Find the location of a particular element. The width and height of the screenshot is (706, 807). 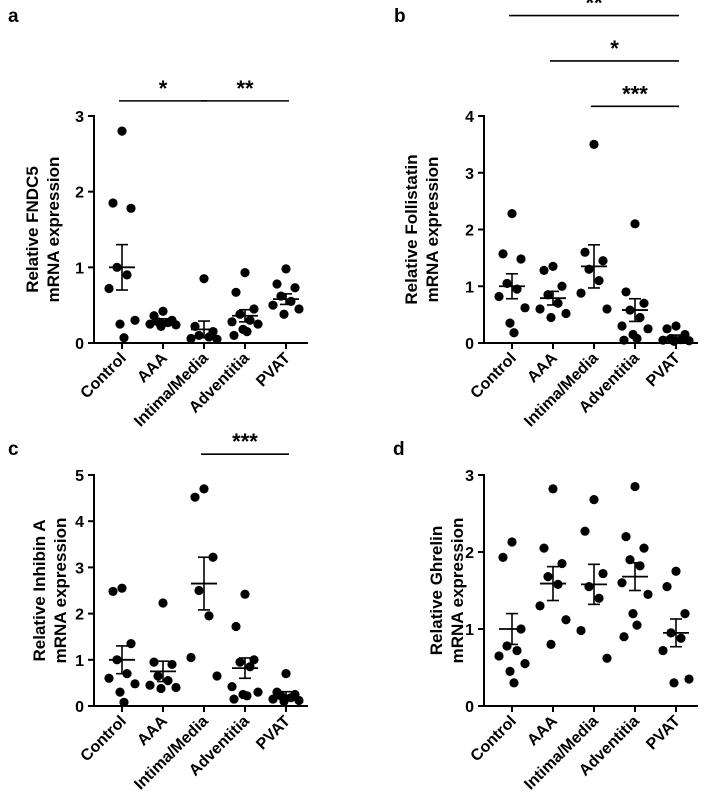

significance-label: * is located at coordinates (163, 88).